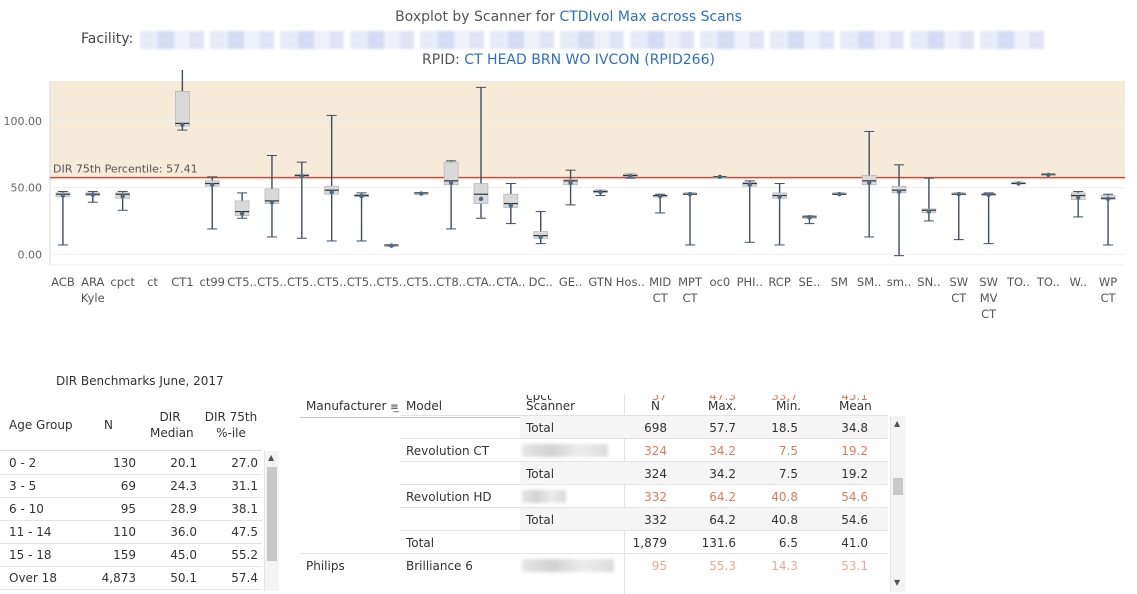 Image resolution: width=1137 pixels, height=594 pixels. Describe the element at coordinates (854, 474) in the screenshot. I see `mean-cell: 19.2` at that location.